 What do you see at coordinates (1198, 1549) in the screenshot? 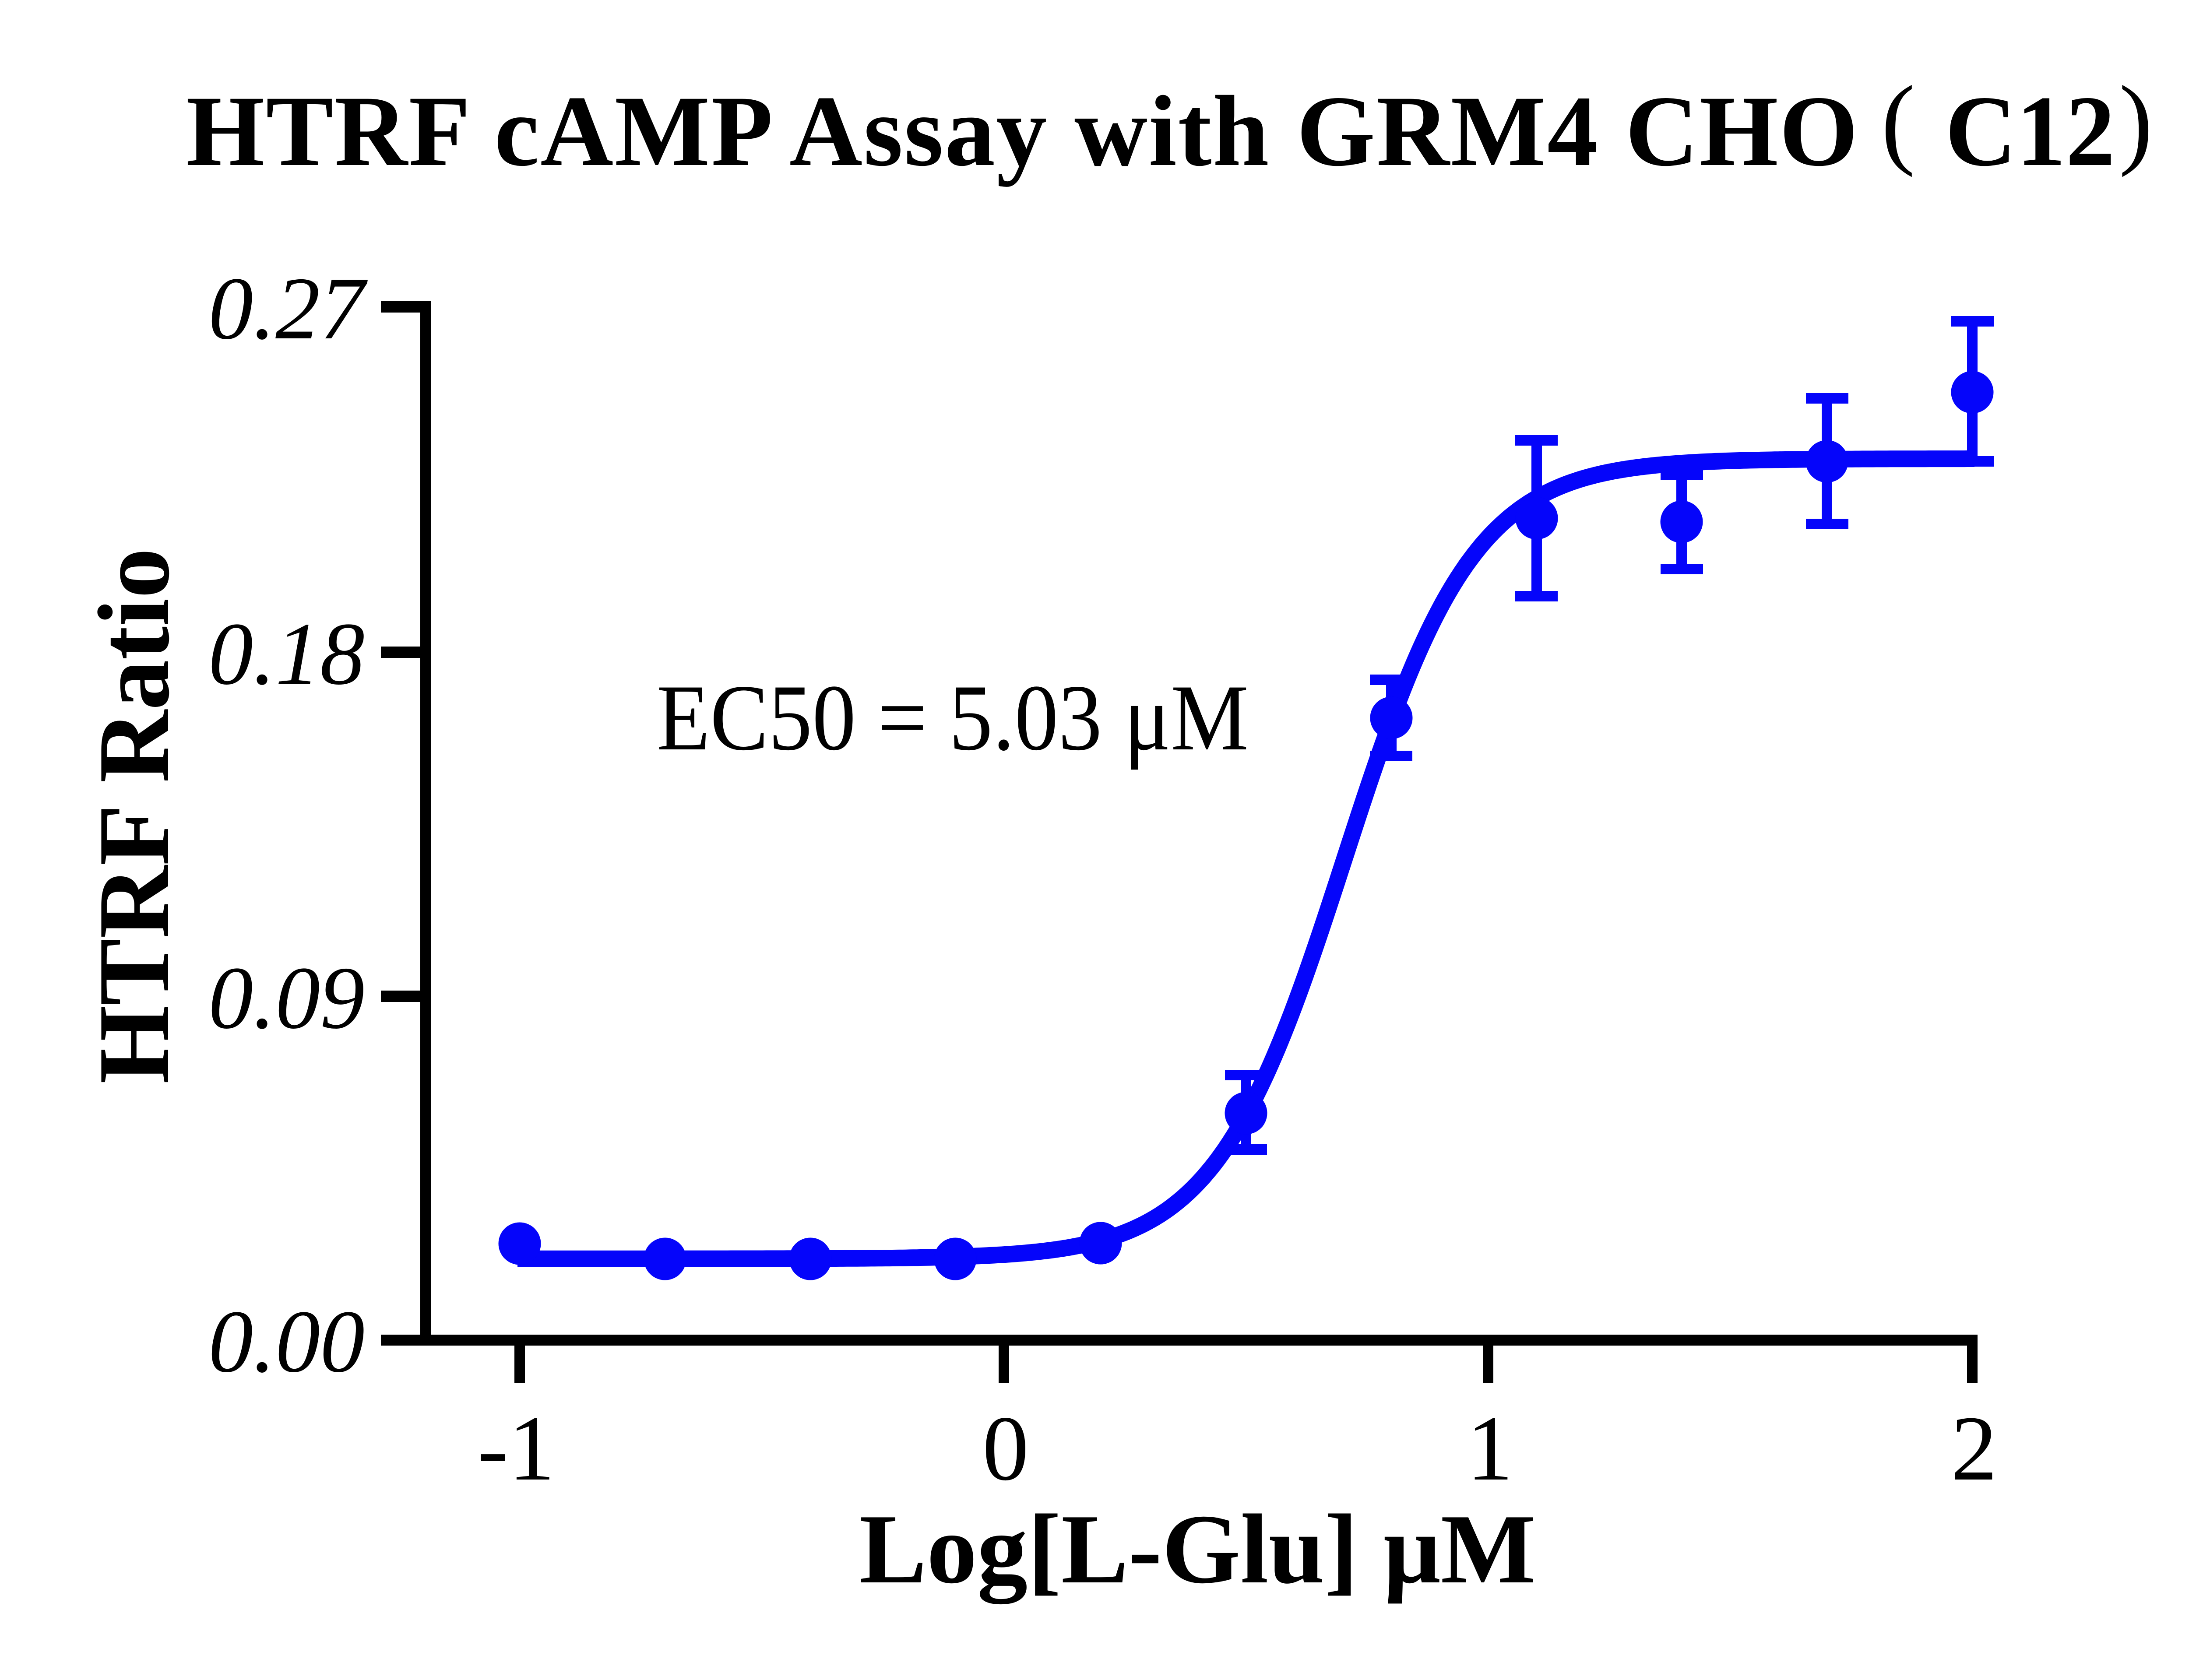
I see `svg-text: Log[L-Glu] μM` at bounding box center [1198, 1549].